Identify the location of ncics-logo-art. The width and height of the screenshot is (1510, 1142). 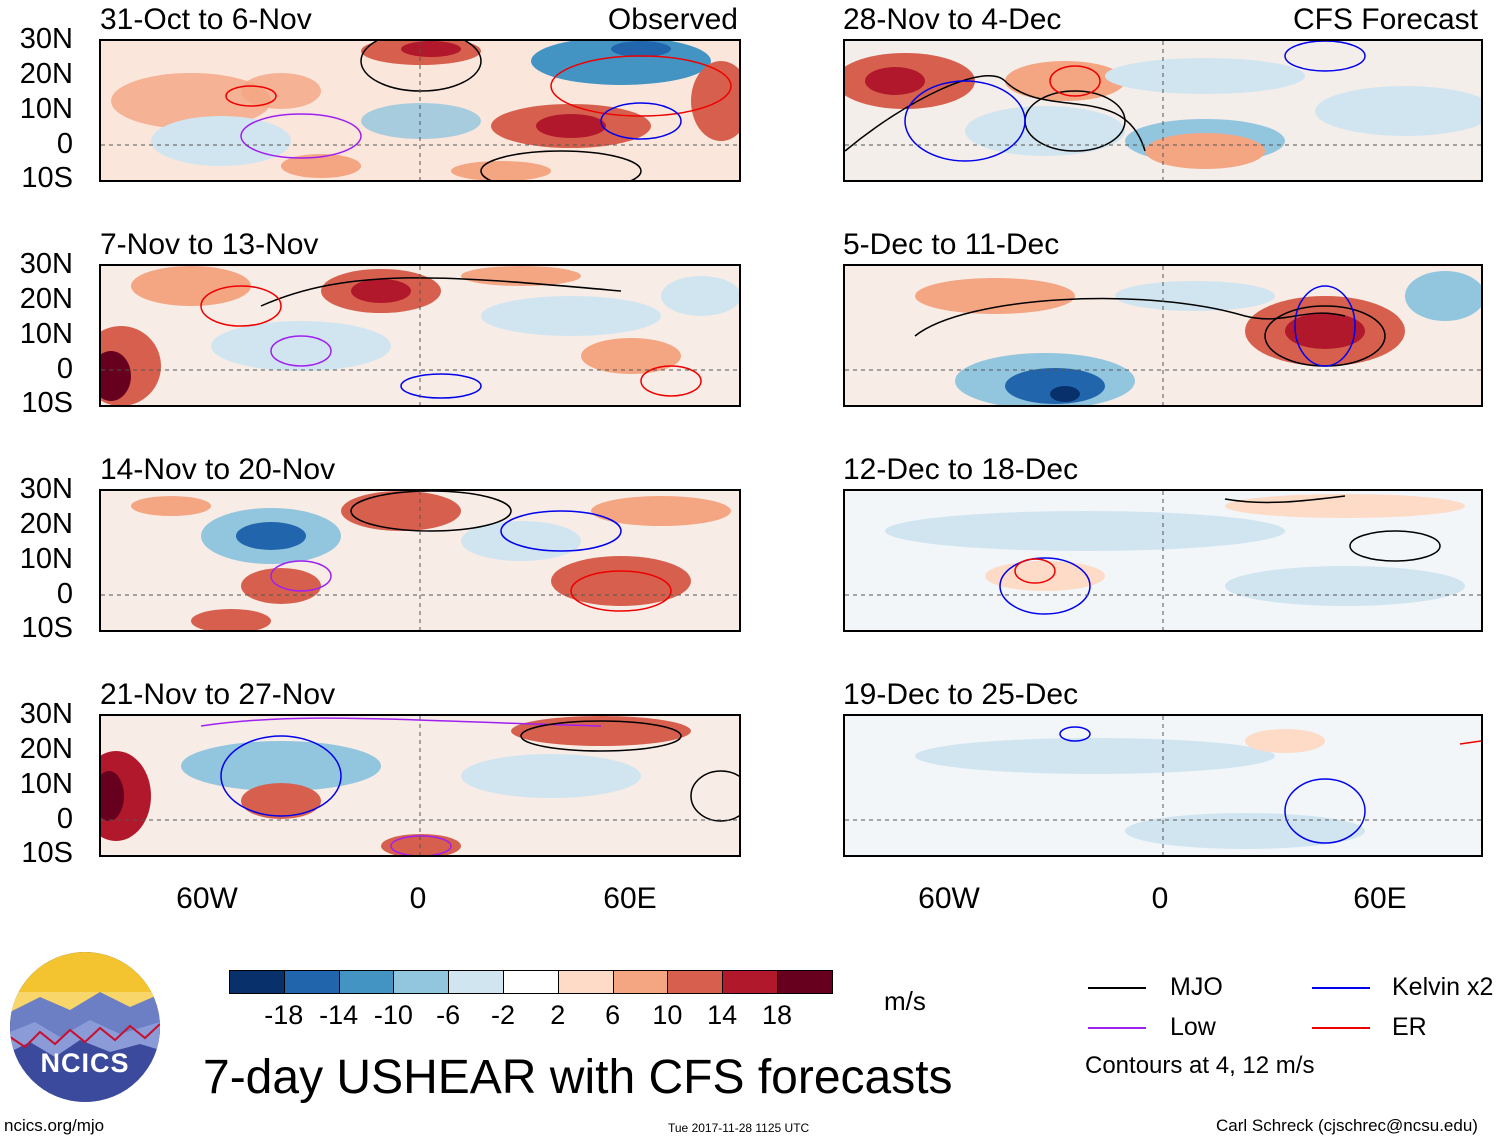
(85, 1027).